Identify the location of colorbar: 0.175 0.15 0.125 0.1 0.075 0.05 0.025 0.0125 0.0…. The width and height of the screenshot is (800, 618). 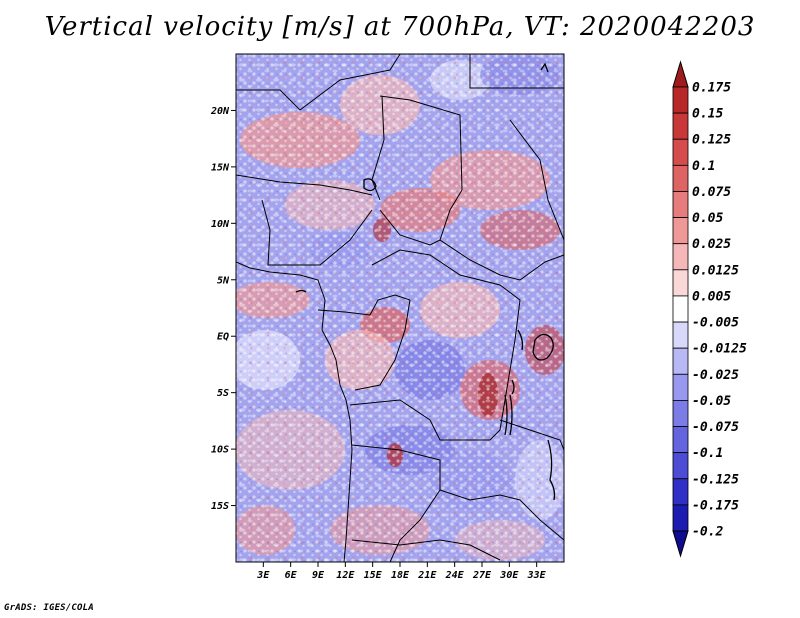
(709, 309).